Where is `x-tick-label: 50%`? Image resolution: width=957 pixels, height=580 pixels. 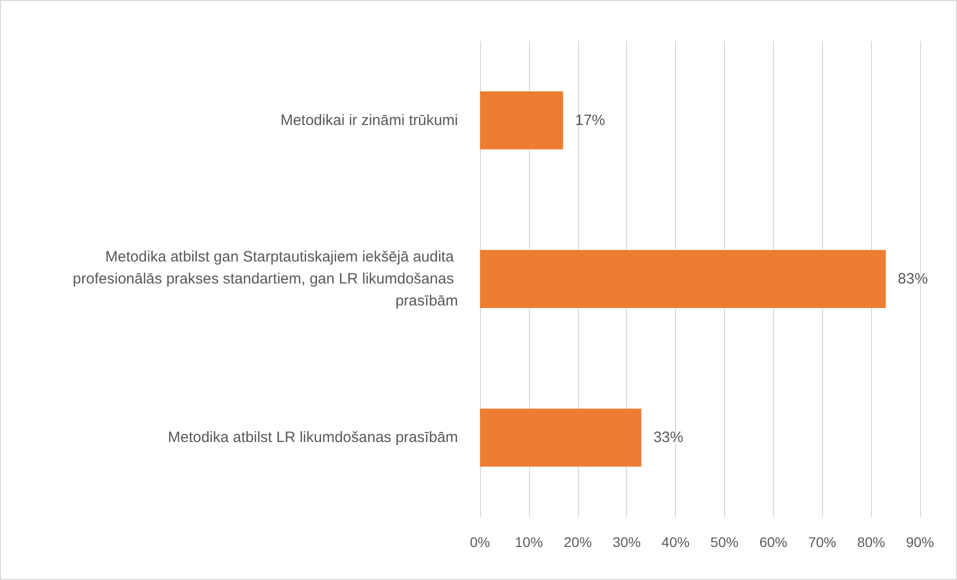
x-tick-label: 50% is located at coordinates (724, 542).